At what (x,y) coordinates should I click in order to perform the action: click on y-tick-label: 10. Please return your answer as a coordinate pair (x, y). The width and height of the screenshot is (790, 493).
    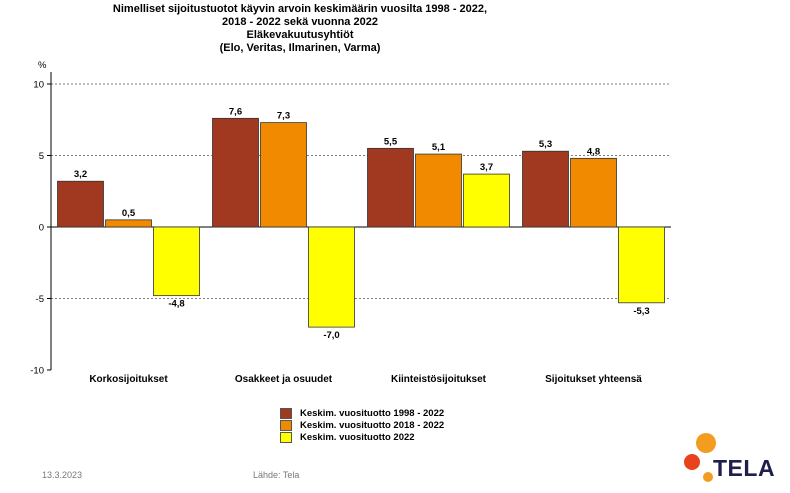
    Looking at the image, I should click on (38, 85).